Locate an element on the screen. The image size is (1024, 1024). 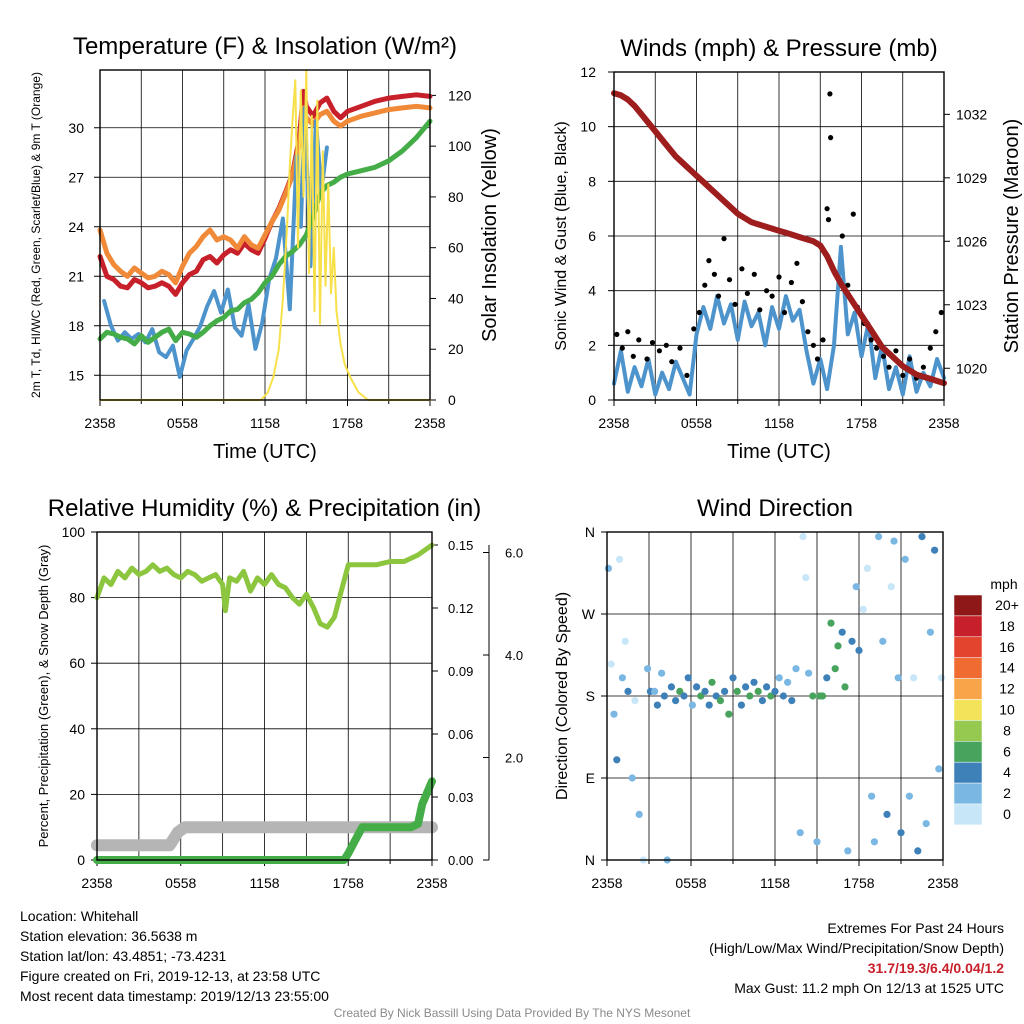
y2-tick-label: 100 is located at coordinates (460, 146).